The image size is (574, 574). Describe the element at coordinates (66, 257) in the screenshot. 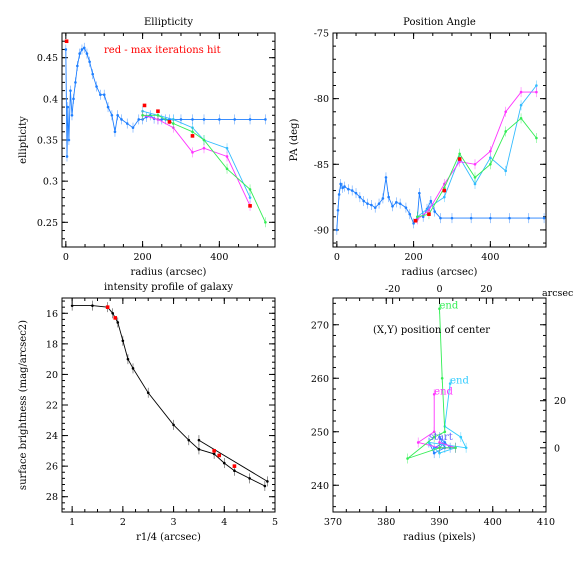

I see `x-tick-label: 0` at that location.